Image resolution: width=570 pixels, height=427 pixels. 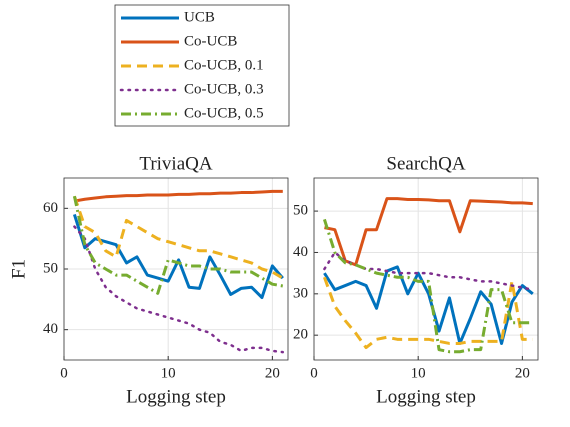 I want to click on legend-label: Co-UCB, 0.5, so click(x=224, y=113).